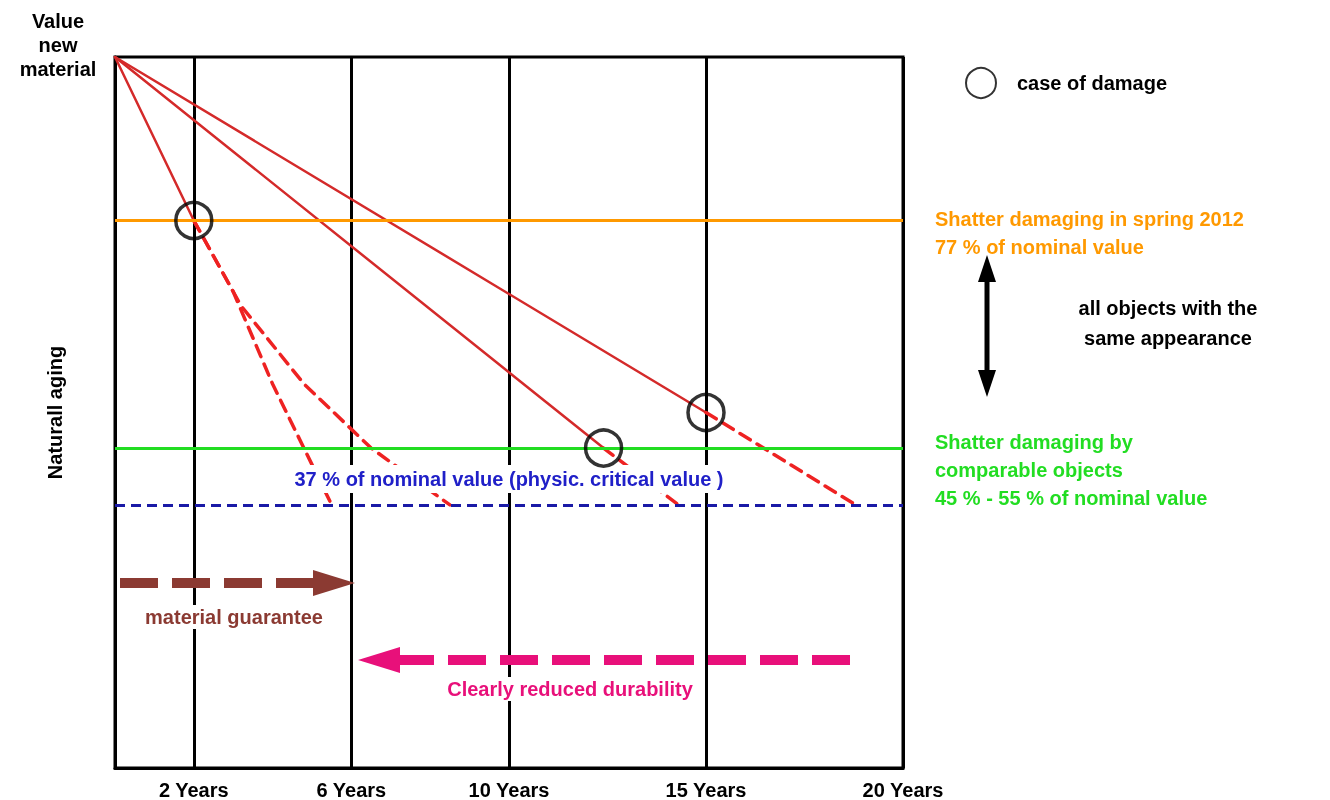  I want to click on ref-line-label: 37 % of nominal value (physic. critical value ), so click(509, 478).